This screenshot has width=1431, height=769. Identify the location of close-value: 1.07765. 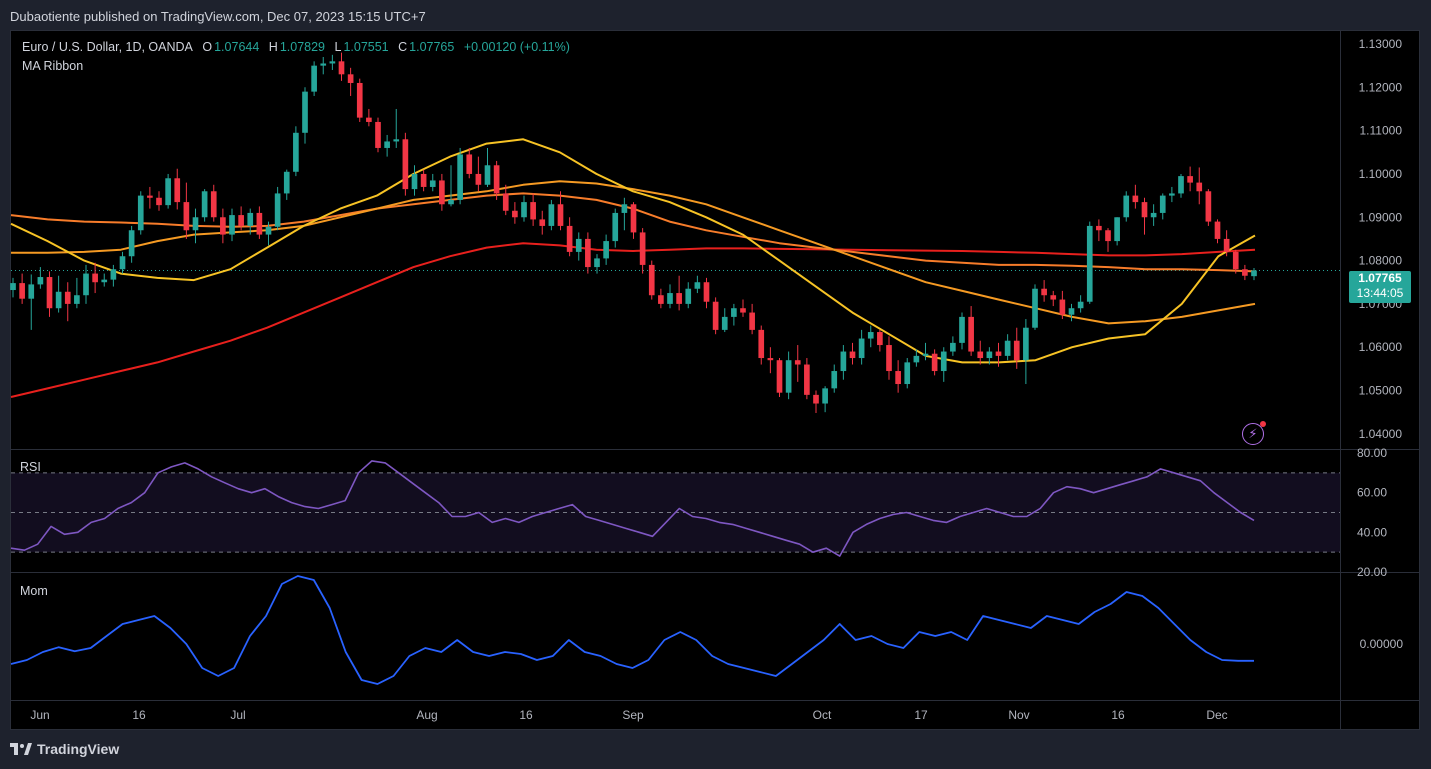
(432, 47).